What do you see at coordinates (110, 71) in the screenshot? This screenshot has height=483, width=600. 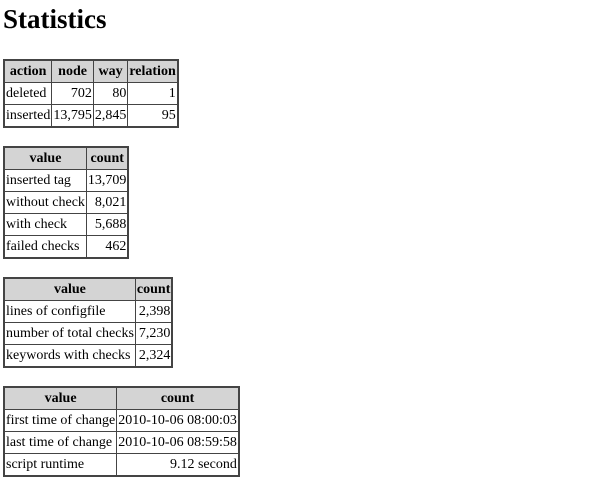 I see `column-header: way` at bounding box center [110, 71].